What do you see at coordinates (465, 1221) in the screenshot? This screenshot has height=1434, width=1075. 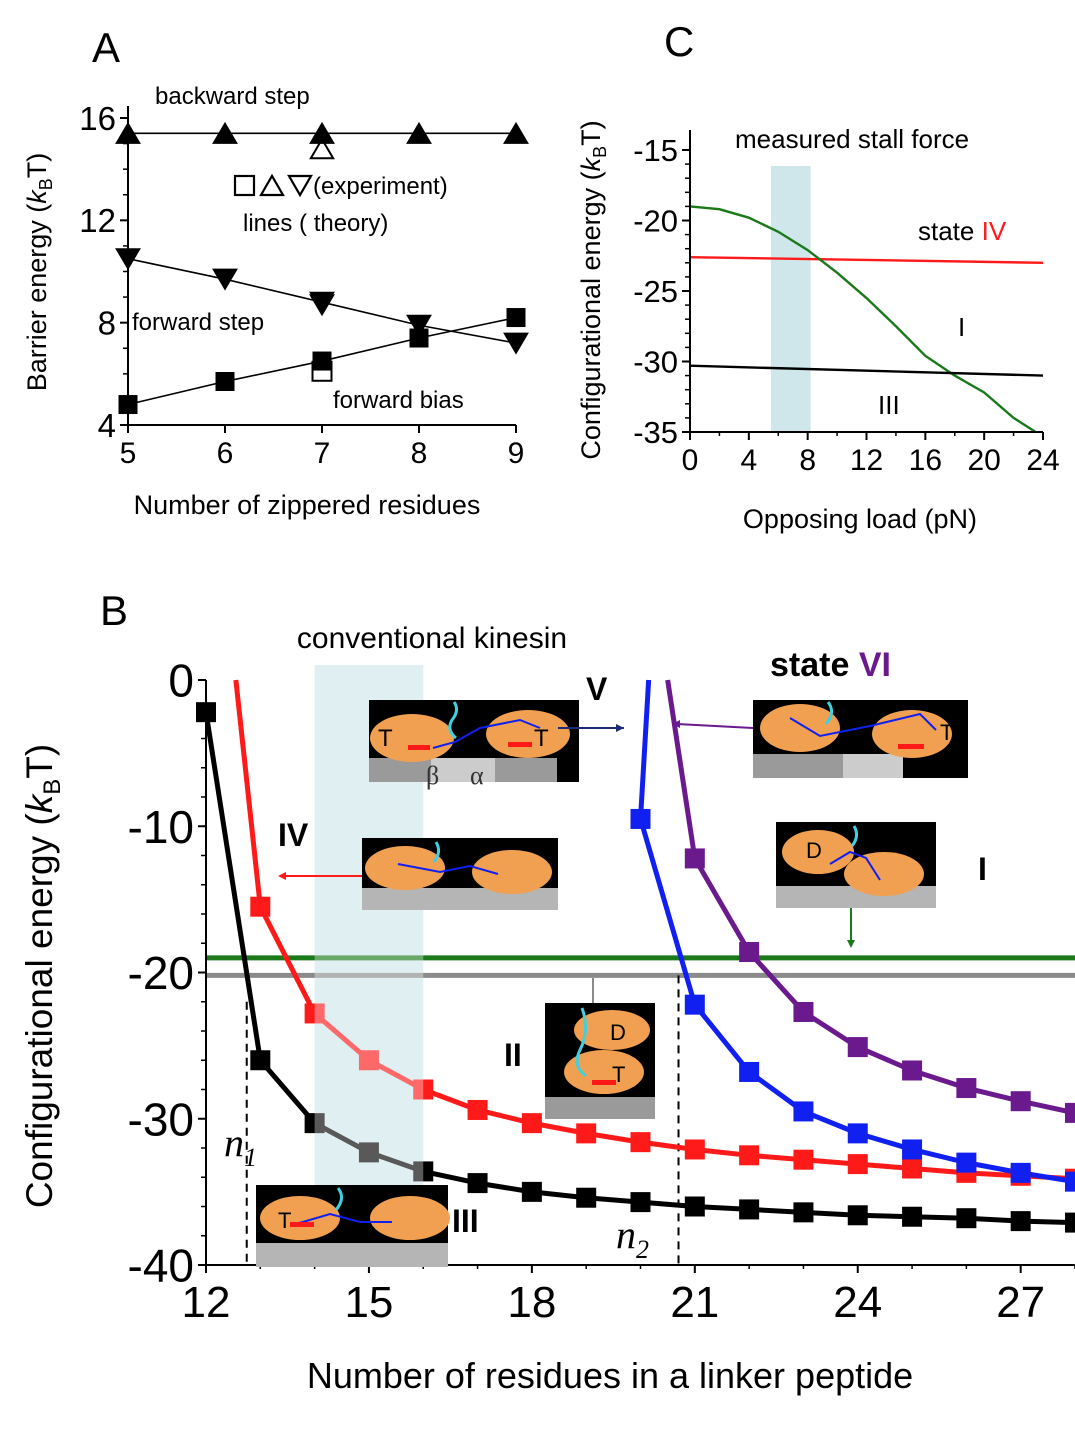 I see `panel-b-label-iii: III` at bounding box center [465, 1221].